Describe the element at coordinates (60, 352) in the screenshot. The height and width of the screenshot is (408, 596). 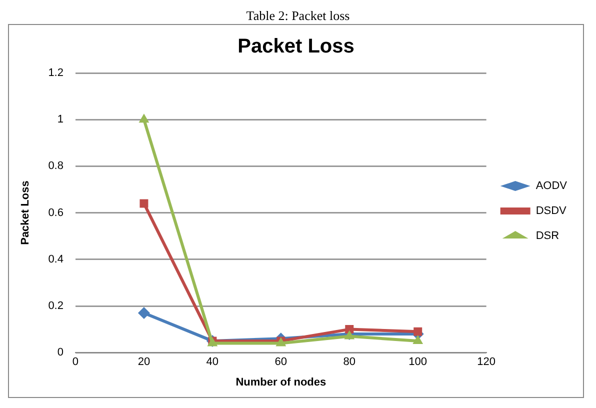
I see `y-tick-label: 0` at that location.